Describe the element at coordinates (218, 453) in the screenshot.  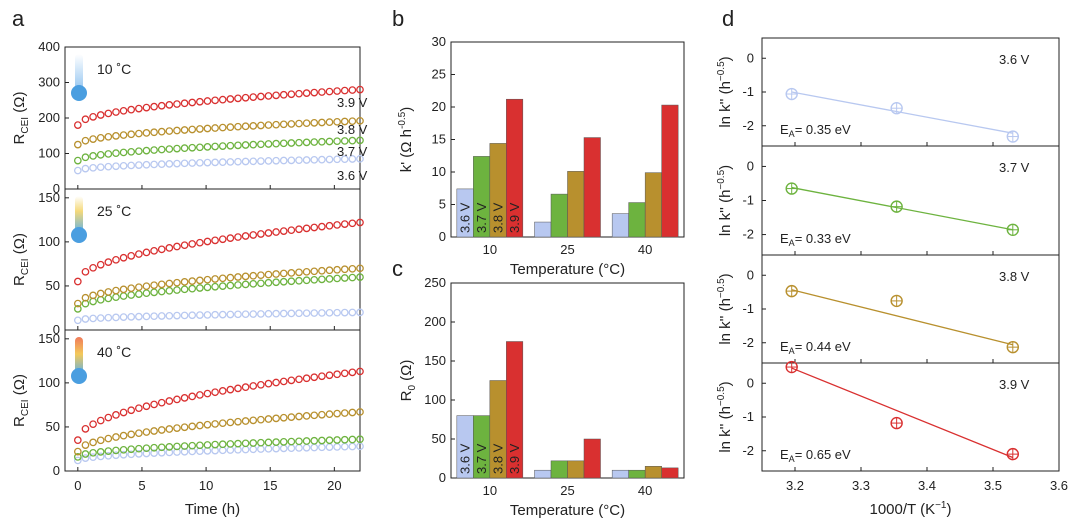
I see `series-36V` at that location.